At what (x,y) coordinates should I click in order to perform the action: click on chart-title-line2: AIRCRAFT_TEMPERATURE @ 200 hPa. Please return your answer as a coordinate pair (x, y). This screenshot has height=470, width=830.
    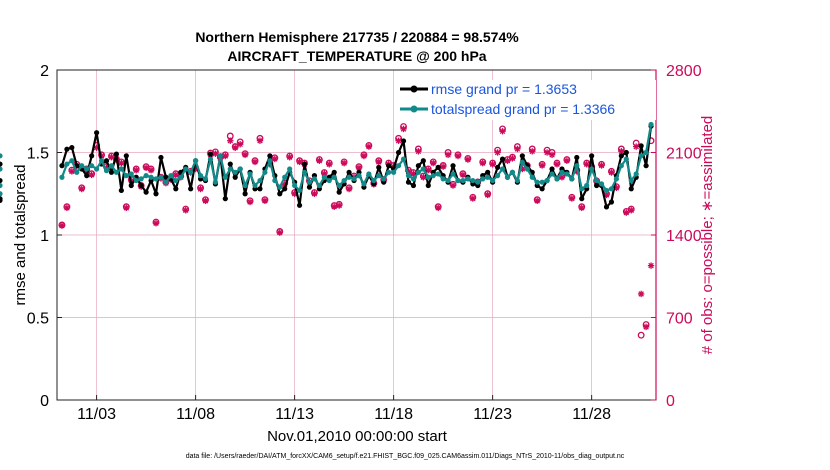
    Looking at the image, I should click on (356, 56).